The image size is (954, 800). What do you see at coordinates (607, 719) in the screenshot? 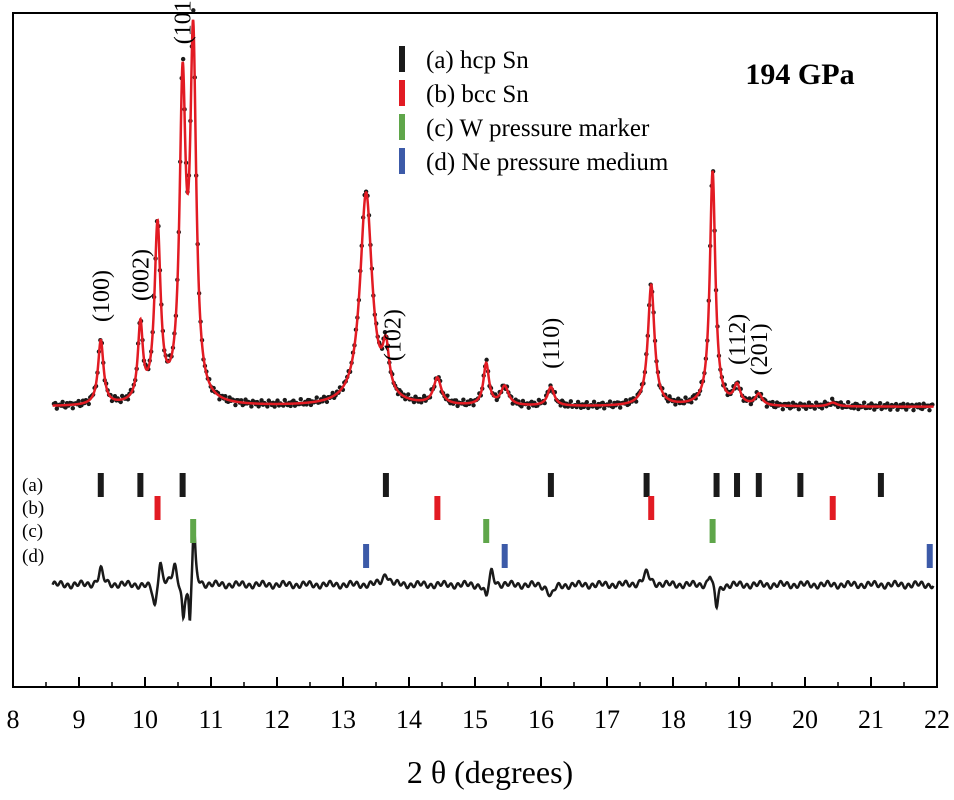
I see `x-tick-label: 17` at bounding box center [607, 719].